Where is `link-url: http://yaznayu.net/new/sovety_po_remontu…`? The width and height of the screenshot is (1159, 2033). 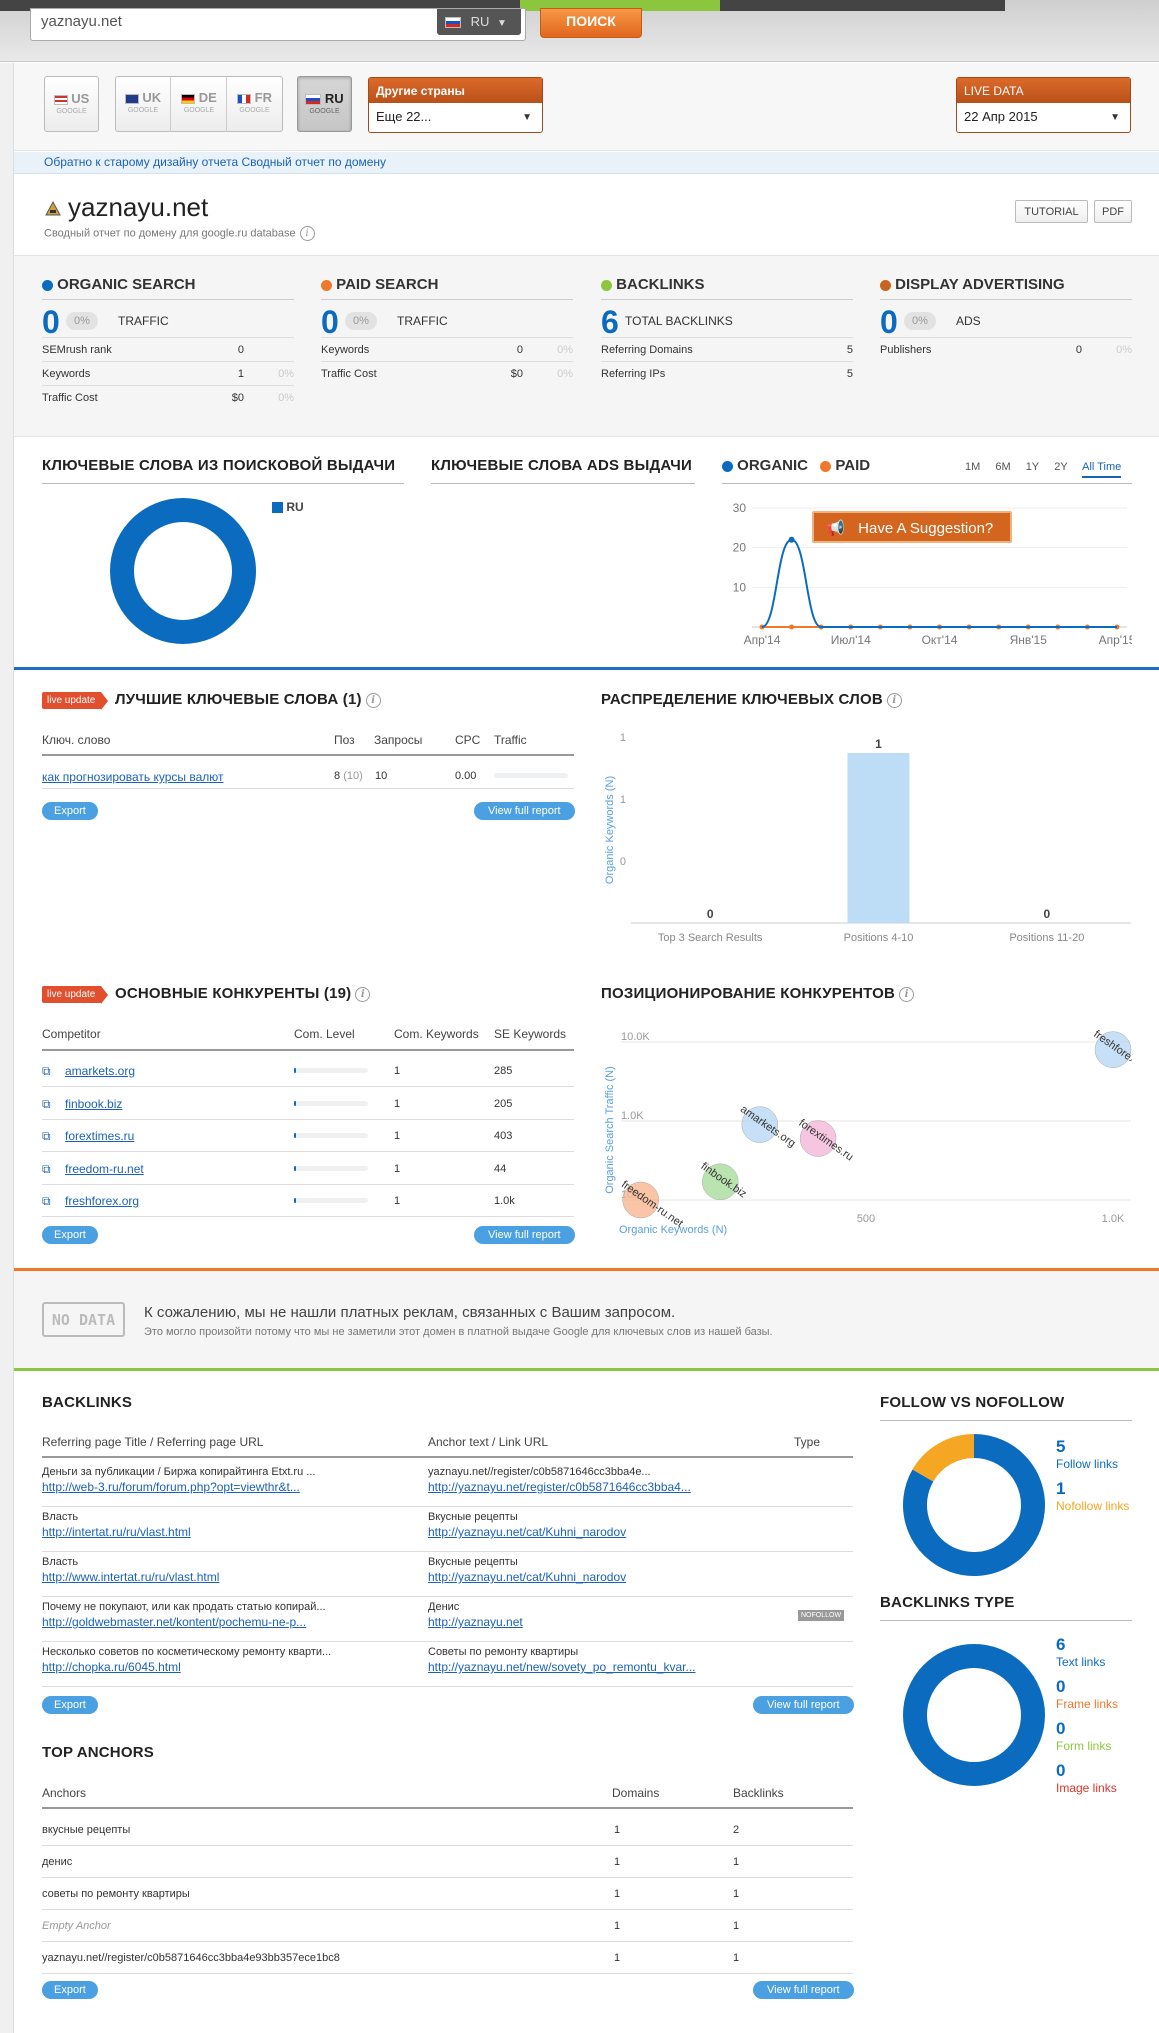
link-url: http://yaznayu.net/new/sovety_po_remontu… is located at coordinates (562, 1667).